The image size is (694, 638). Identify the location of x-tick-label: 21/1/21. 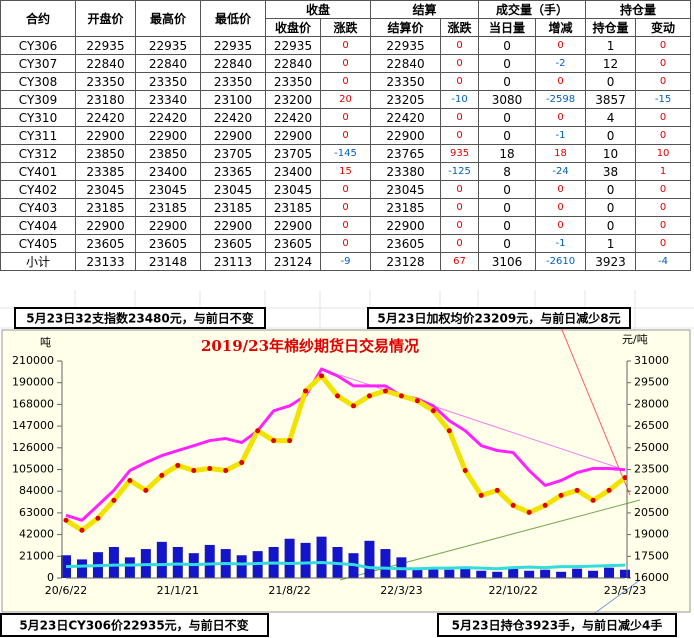
(178, 590).